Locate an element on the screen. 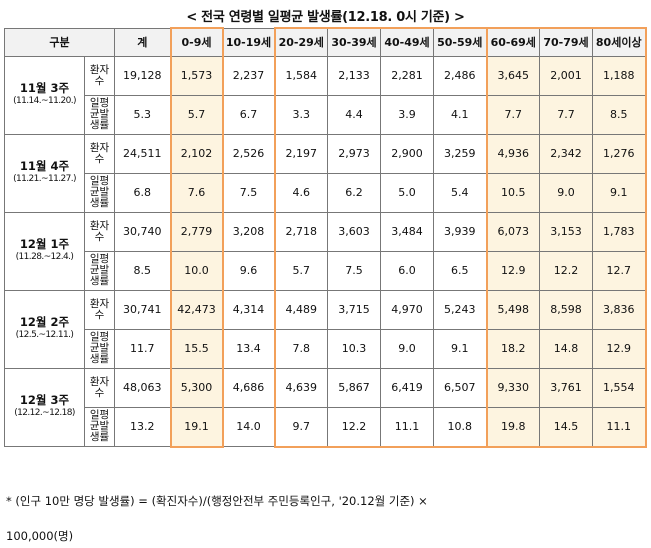 The height and width of the screenshot is (548, 651). week-range: (12.12.~12.18) is located at coordinates (44, 413).